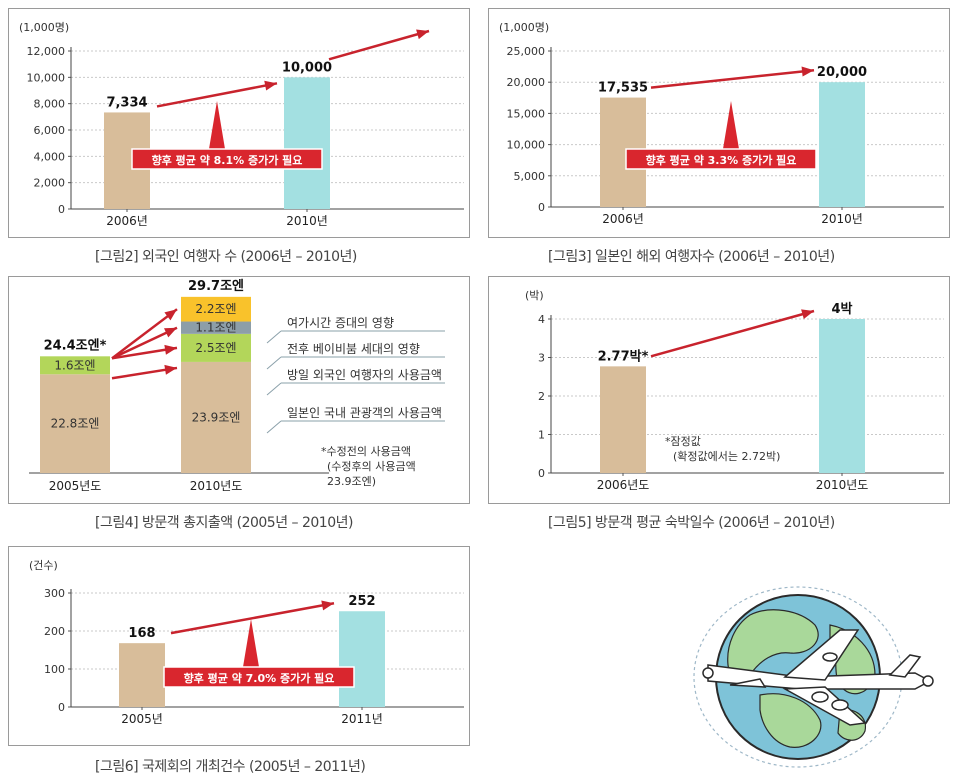 This screenshot has height=784, width=955. I want to click on y-axis-unit: (건수), so click(43, 565).